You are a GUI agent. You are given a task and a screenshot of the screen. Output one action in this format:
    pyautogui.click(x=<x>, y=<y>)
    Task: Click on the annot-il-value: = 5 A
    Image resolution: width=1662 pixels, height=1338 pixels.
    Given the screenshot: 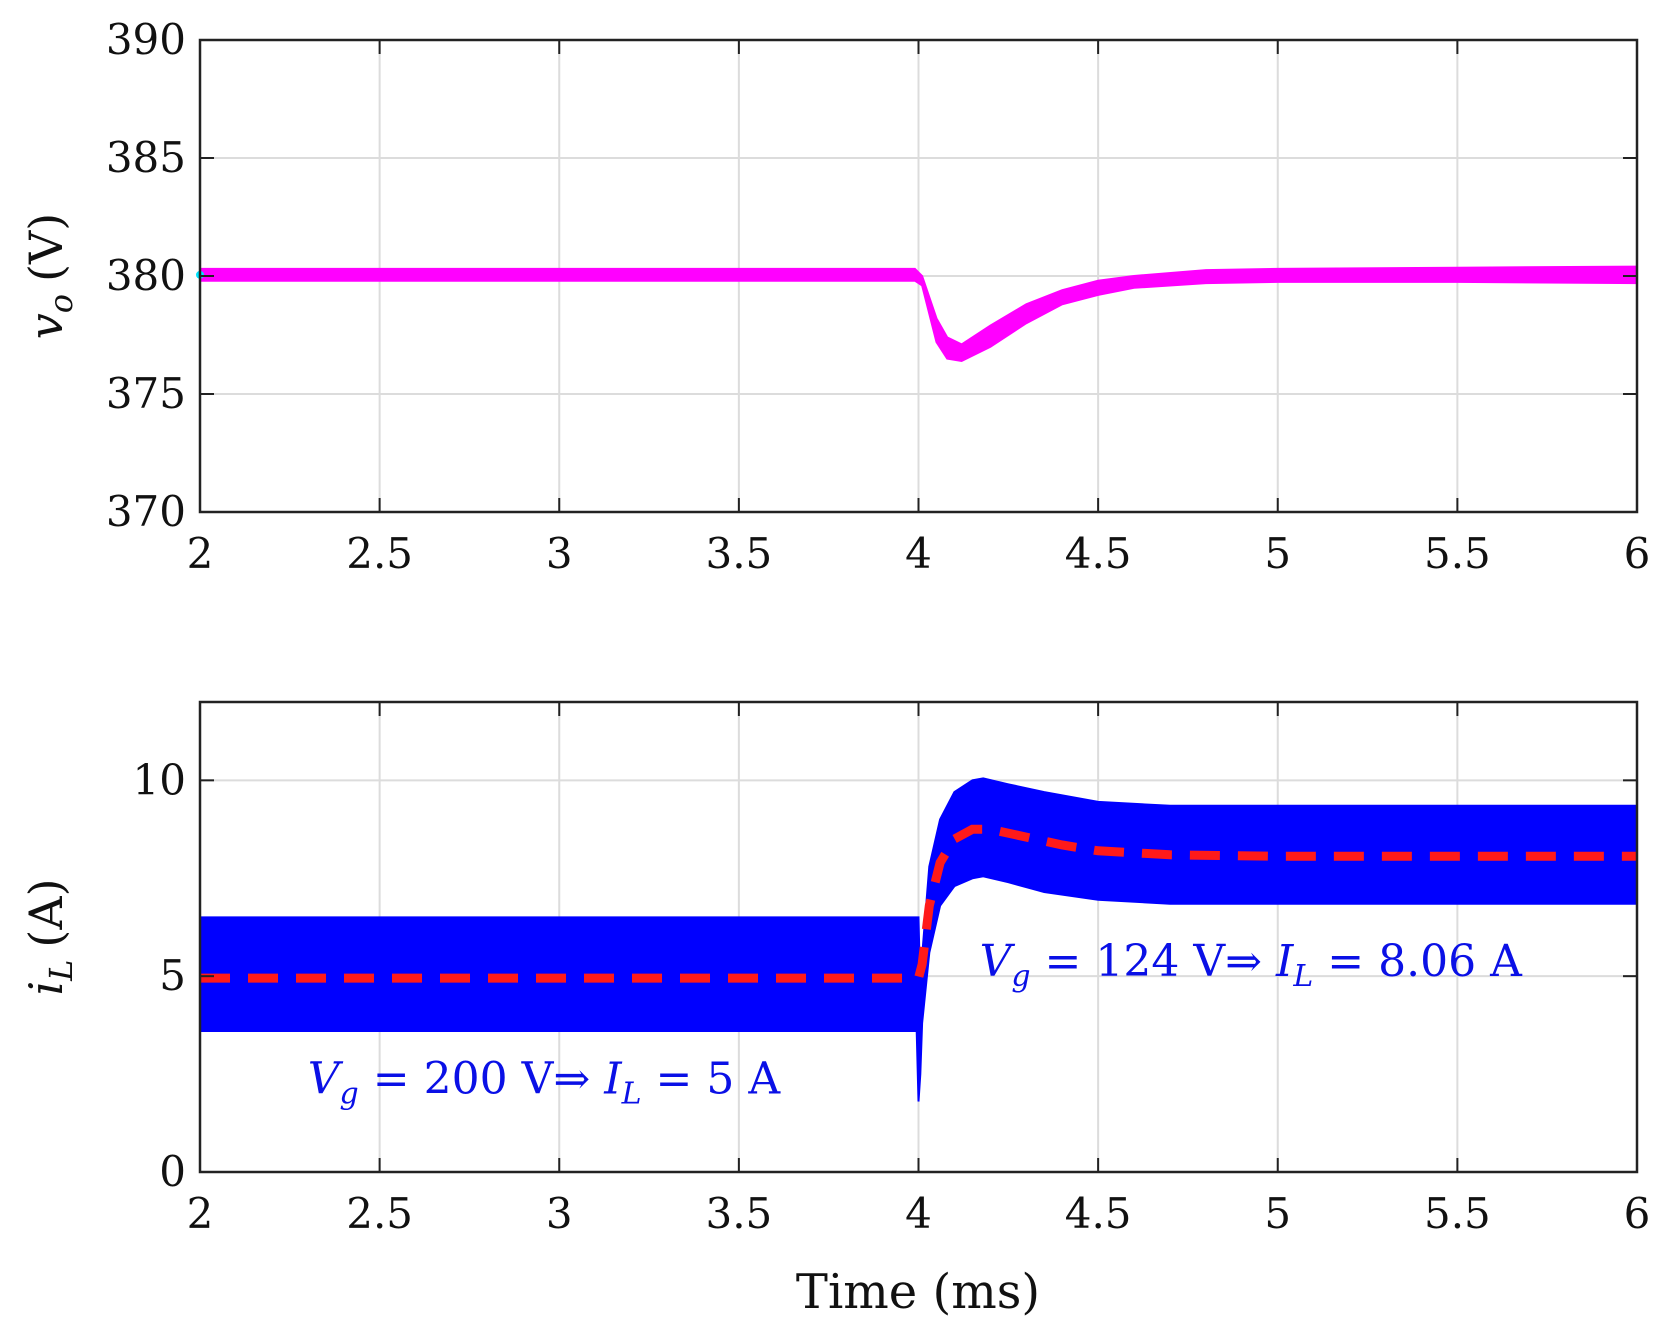 What is the action you would take?
    pyautogui.click(x=712, y=1079)
    